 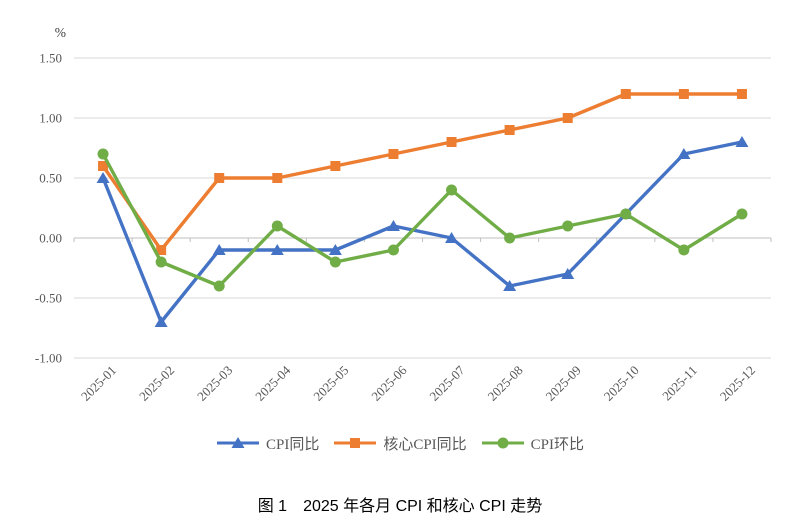 I want to click on legend-item: 核心CPI同比, so click(x=400, y=443).